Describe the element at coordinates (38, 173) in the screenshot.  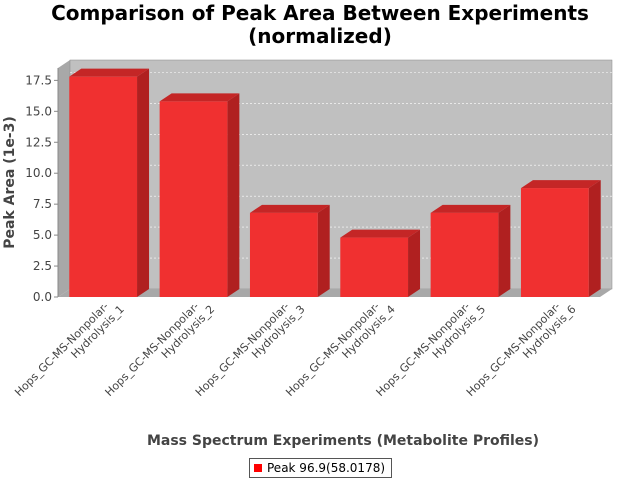
I see `y-tick-label: 10.0` at that location.